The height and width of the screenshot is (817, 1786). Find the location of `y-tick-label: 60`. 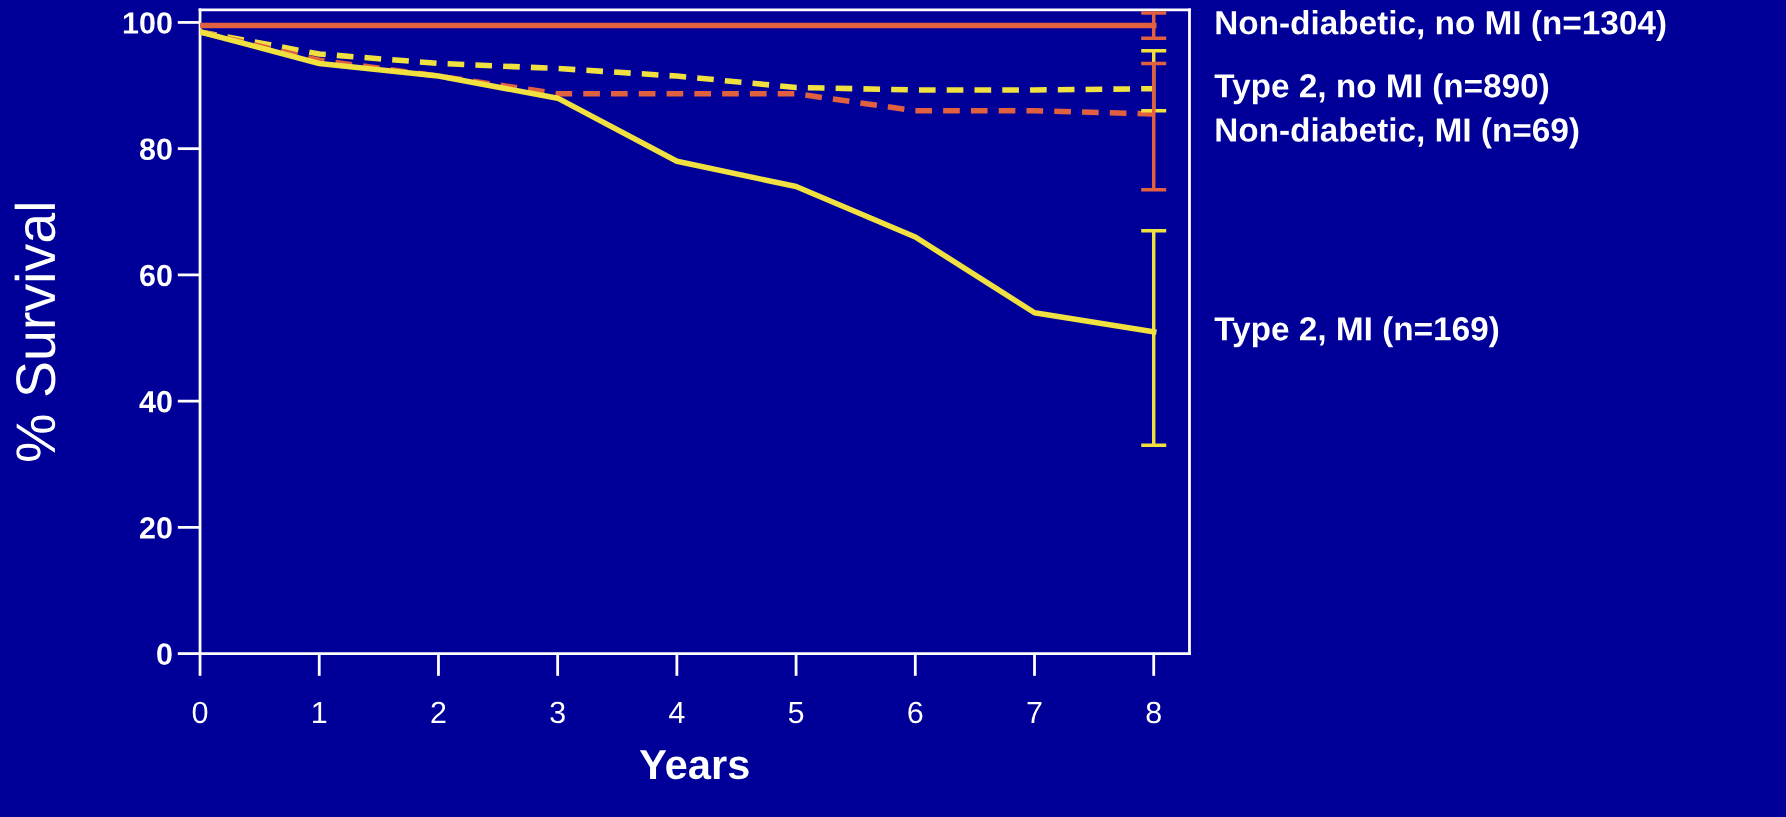

y-tick-label: 60 is located at coordinates (156, 275).